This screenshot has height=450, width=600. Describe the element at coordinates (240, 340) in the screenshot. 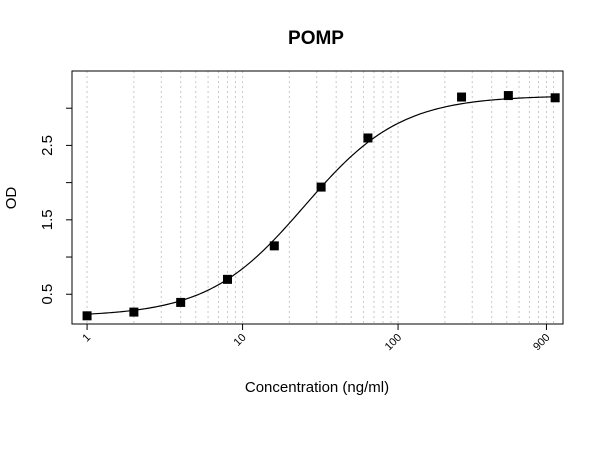

I see `x-tick-label: 10` at that location.